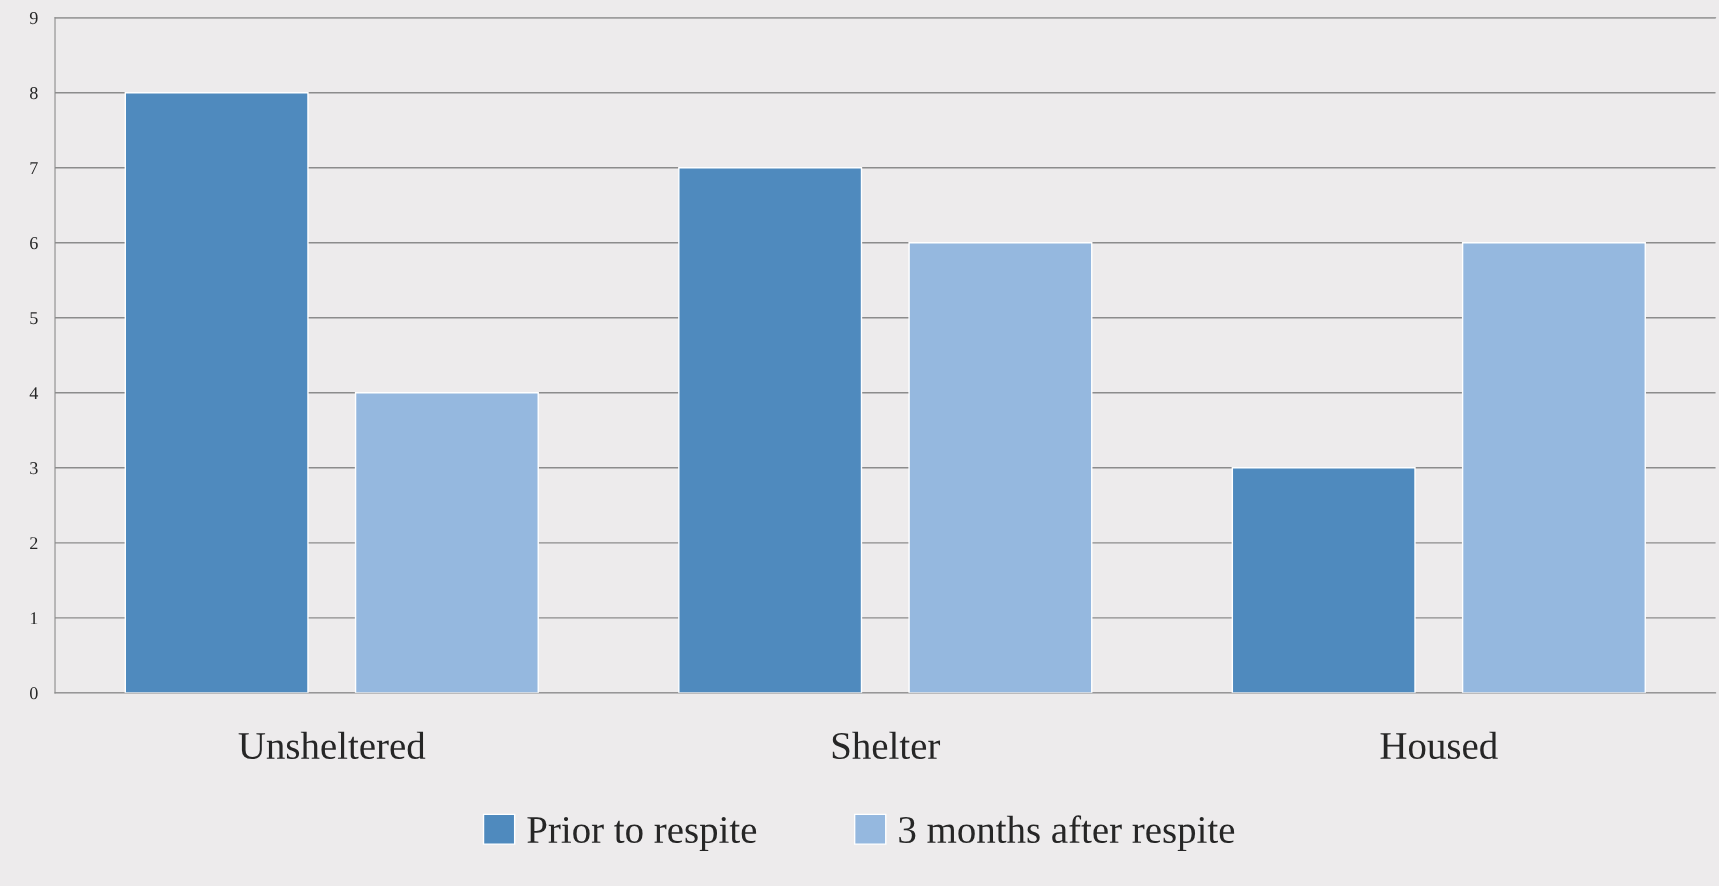 This screenshot has width=1719, height=886. Describe the element at coordinates (332, 745) in the screenshot. I see `x-tick-label: Unsheltered` at that location.